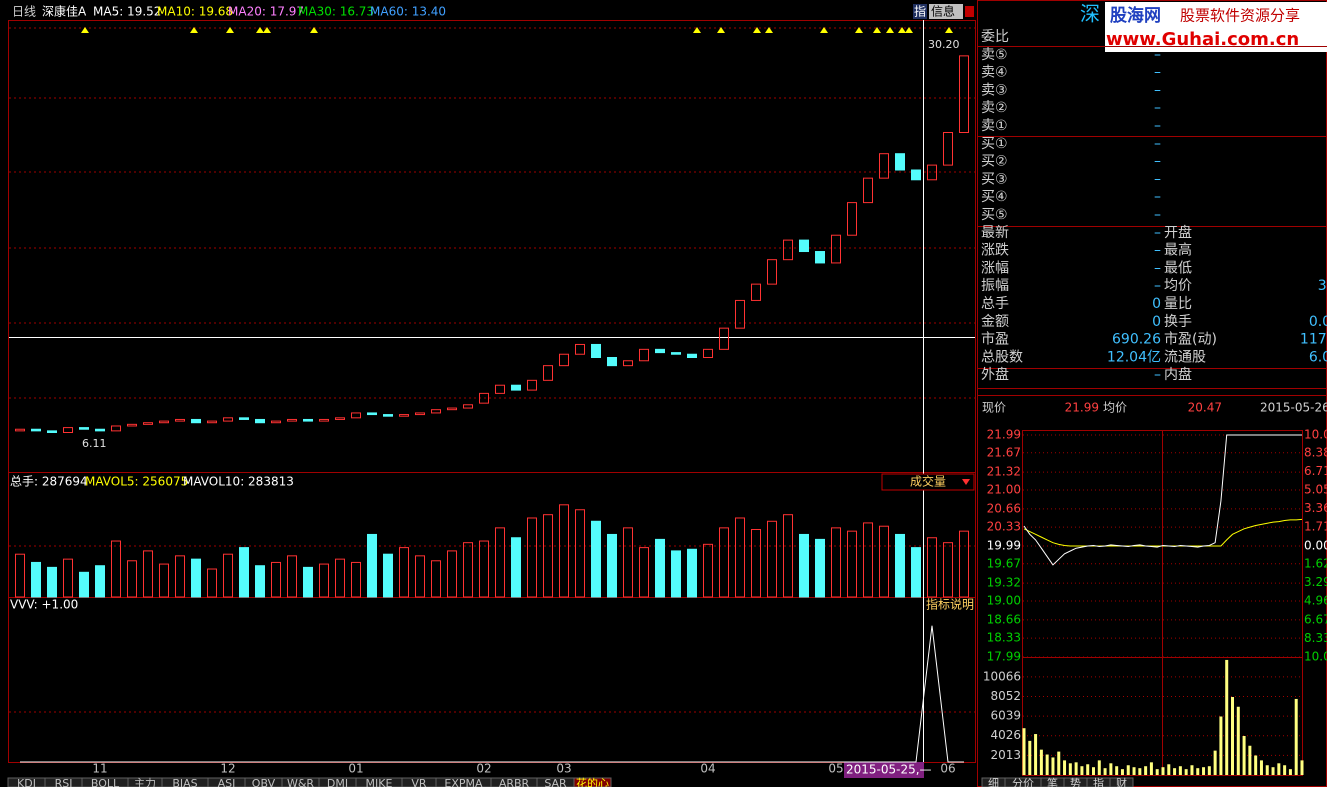  Describe the element at coordinates (337, 782) in the screenshot. I see `tab: DMI` at that location.